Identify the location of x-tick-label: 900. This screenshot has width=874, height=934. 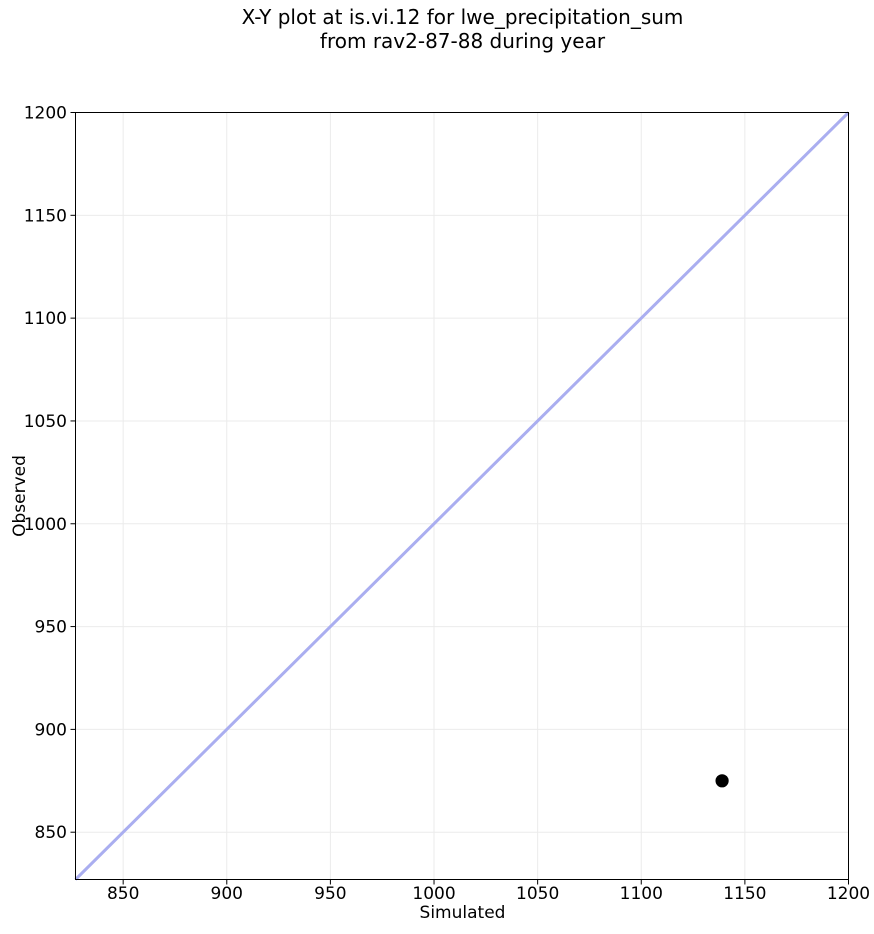
(227, 894).